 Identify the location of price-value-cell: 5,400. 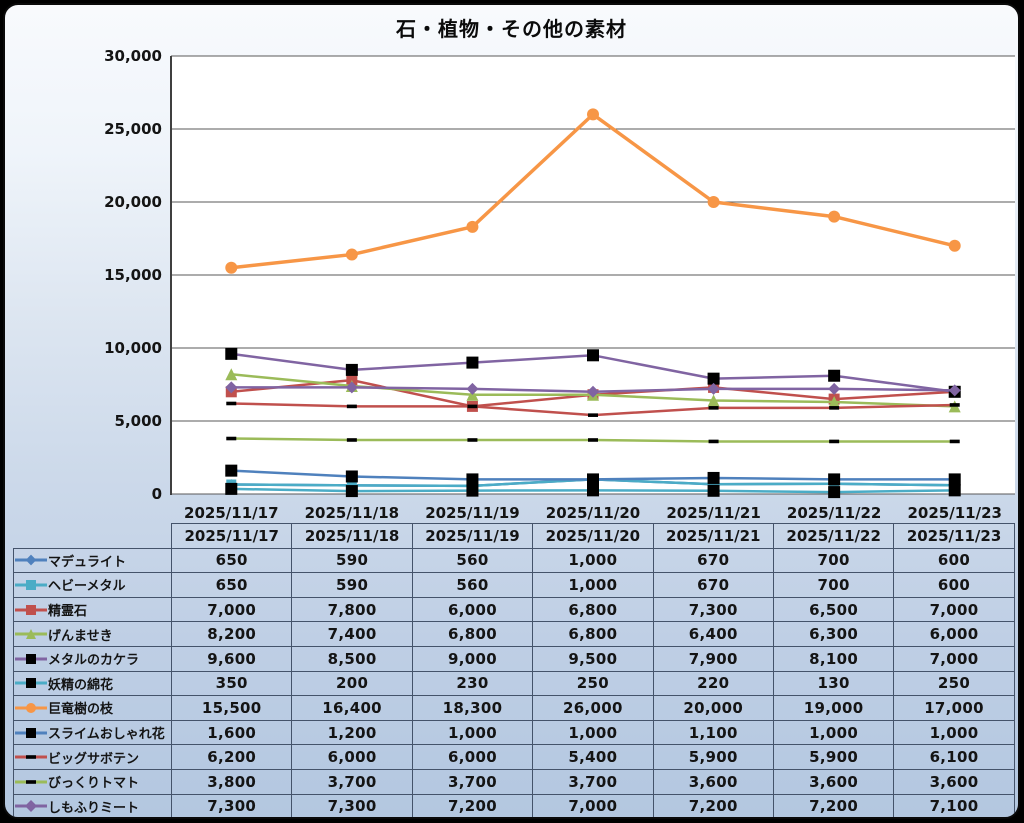
(593, 757).